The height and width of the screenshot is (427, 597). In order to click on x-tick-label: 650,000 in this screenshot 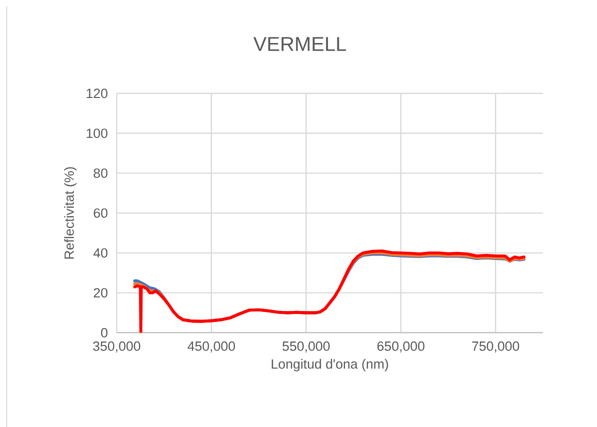, I will do `click(400, 346)`.